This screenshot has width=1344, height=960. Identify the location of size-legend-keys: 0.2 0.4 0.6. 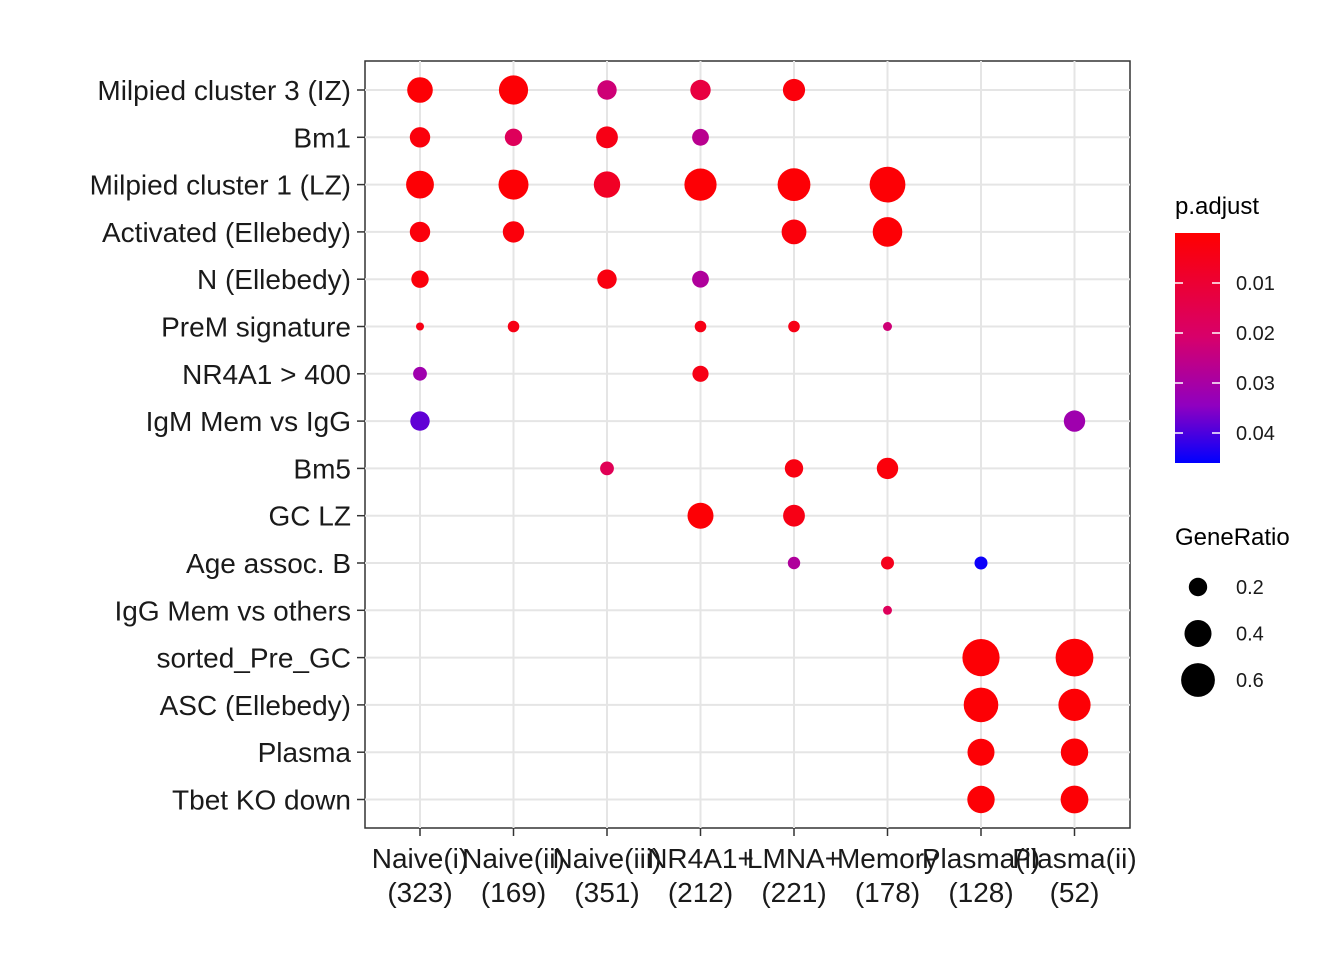
(1222, 637).